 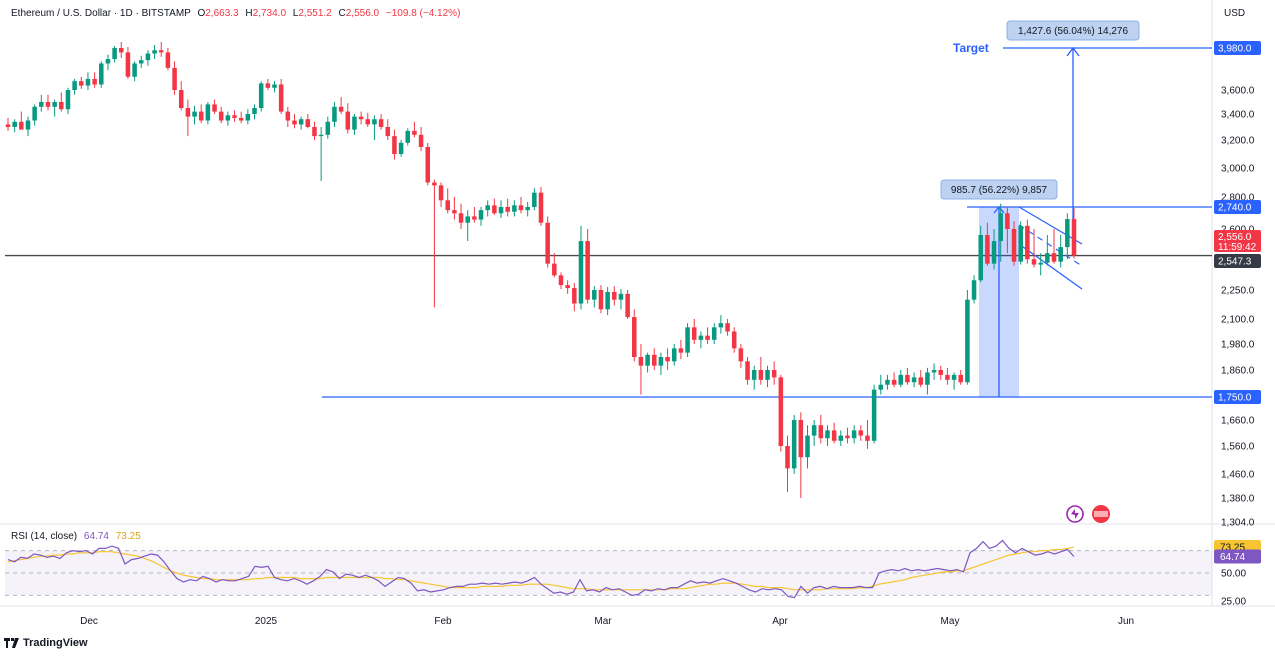 What do you see at coordinates (1233, 602) in the screenshot?
I see `rsi-tick-label: 25.00` at bounding box center [1233, 602].